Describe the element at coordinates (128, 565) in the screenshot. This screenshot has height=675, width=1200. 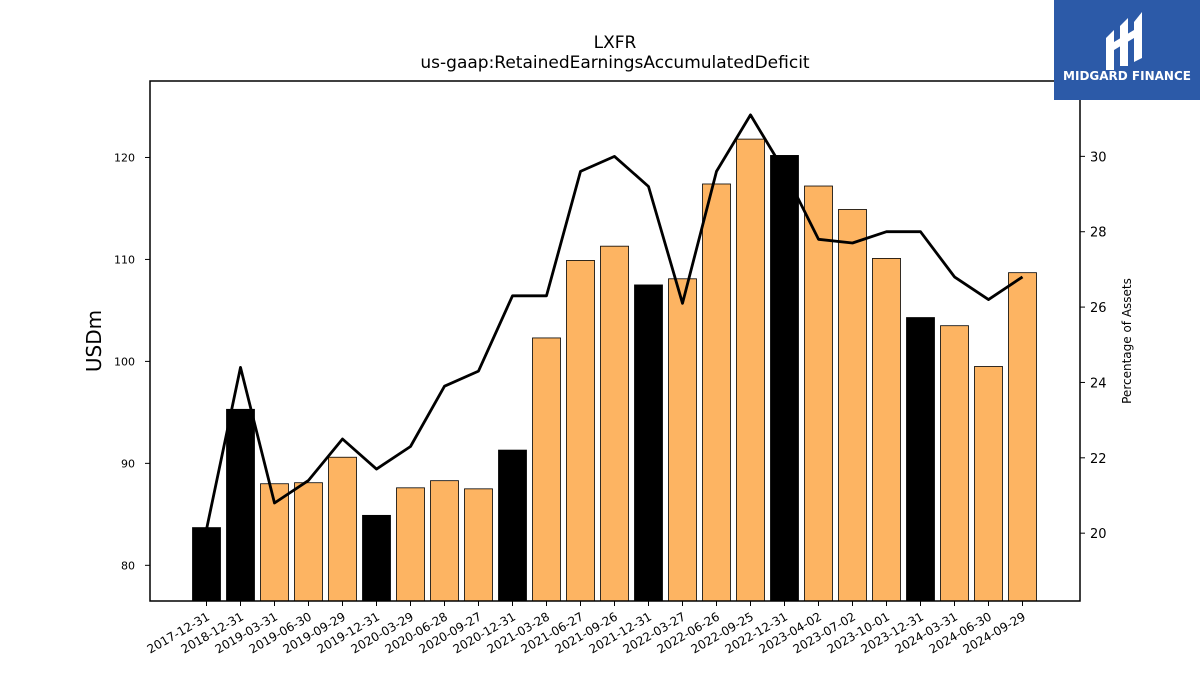
I see `y-tick-label: 80` at that location.